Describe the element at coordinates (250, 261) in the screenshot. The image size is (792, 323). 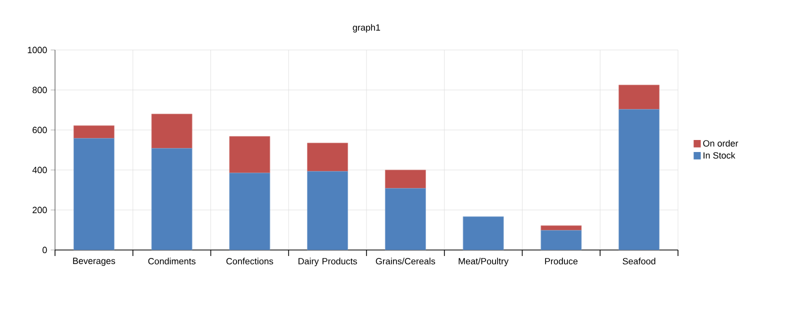
I see `x-tick-label: Confections` at that location.